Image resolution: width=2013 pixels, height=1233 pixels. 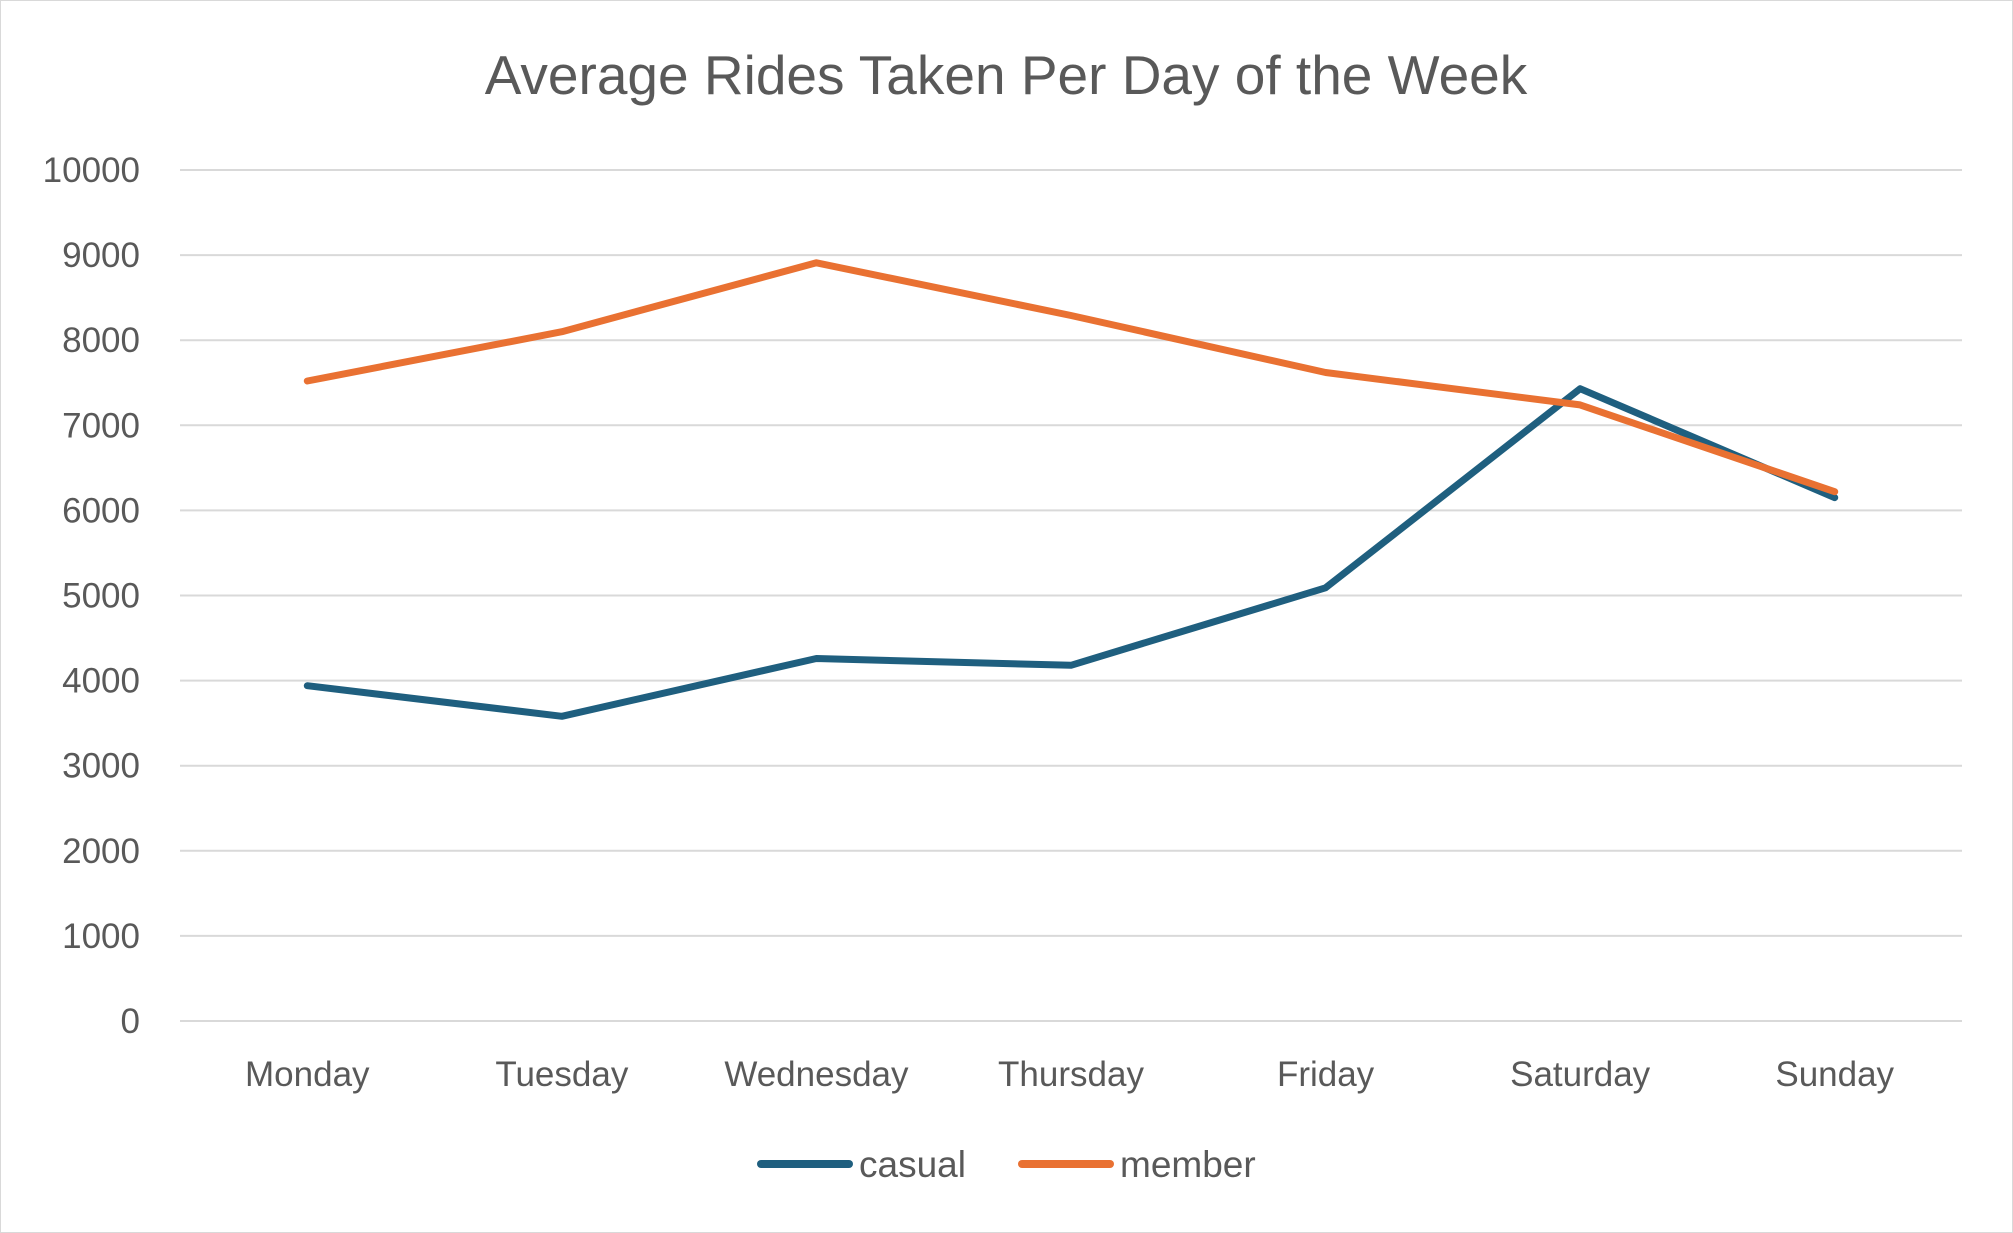 What do you see at coordinates (912, 1164) in the screenshot?
I see `legend-label-casual: casual` at bounding box center [912, 1164].